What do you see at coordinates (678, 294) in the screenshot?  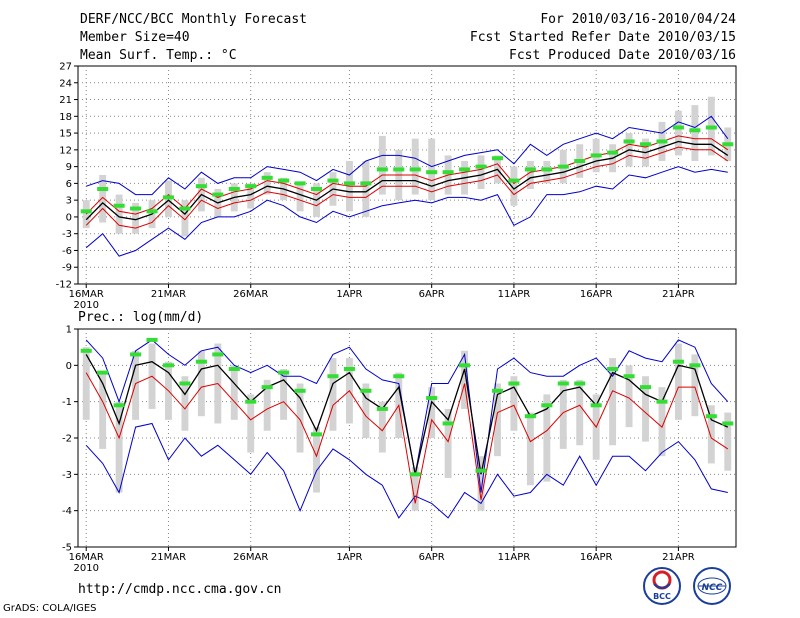 I see `temp-xtick-label: 21APR` at bounding box center [678, 294].